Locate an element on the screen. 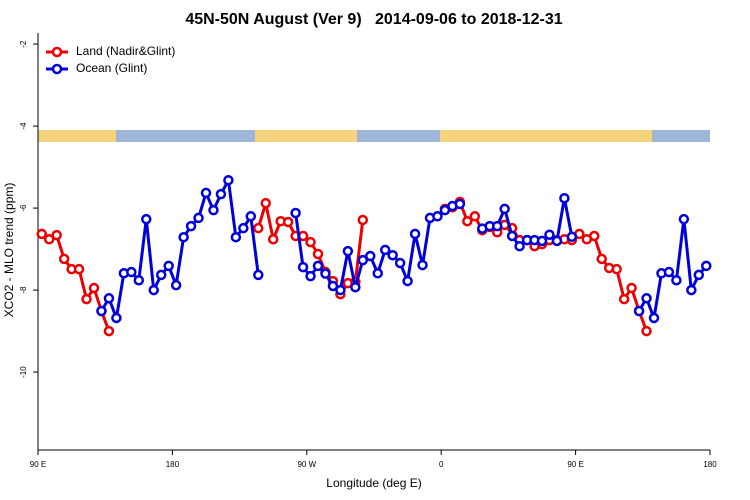  y-tick-label: -6 is located at coordinates (23, 208).